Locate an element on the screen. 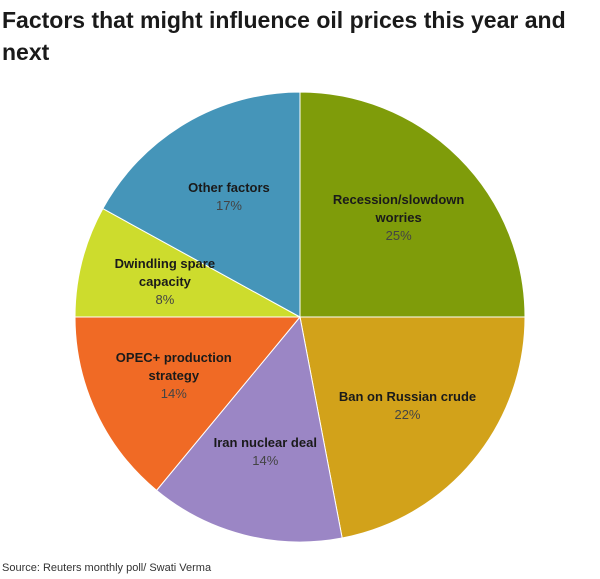 This screenshot has width=600, height=579. slice-name: Ban on Russian crude is located at coordinates (407, 396).